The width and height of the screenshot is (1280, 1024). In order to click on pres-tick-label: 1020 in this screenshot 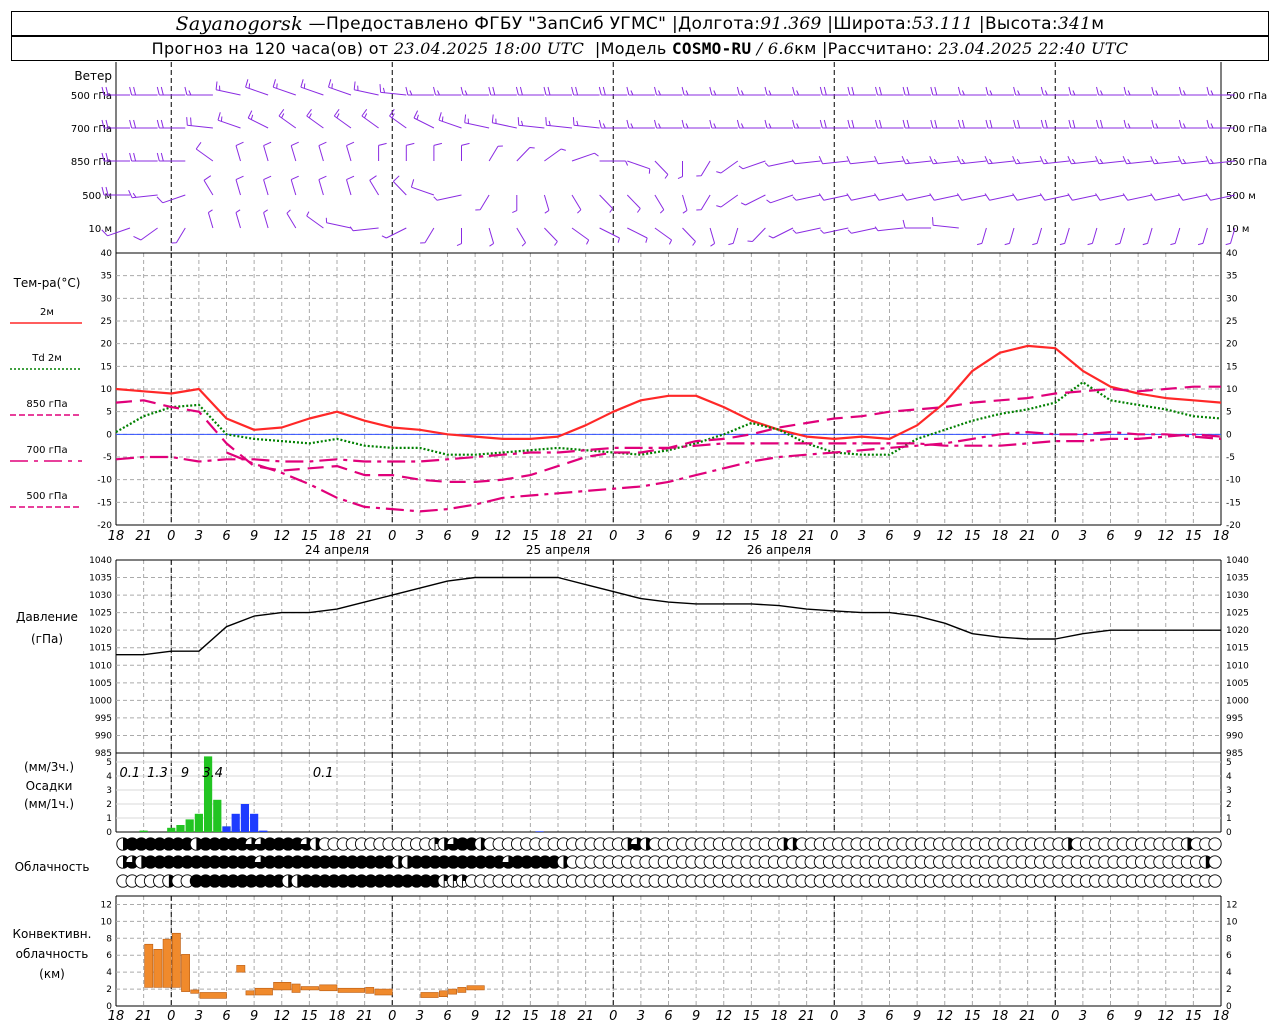, I will do `click(100, 631)`.